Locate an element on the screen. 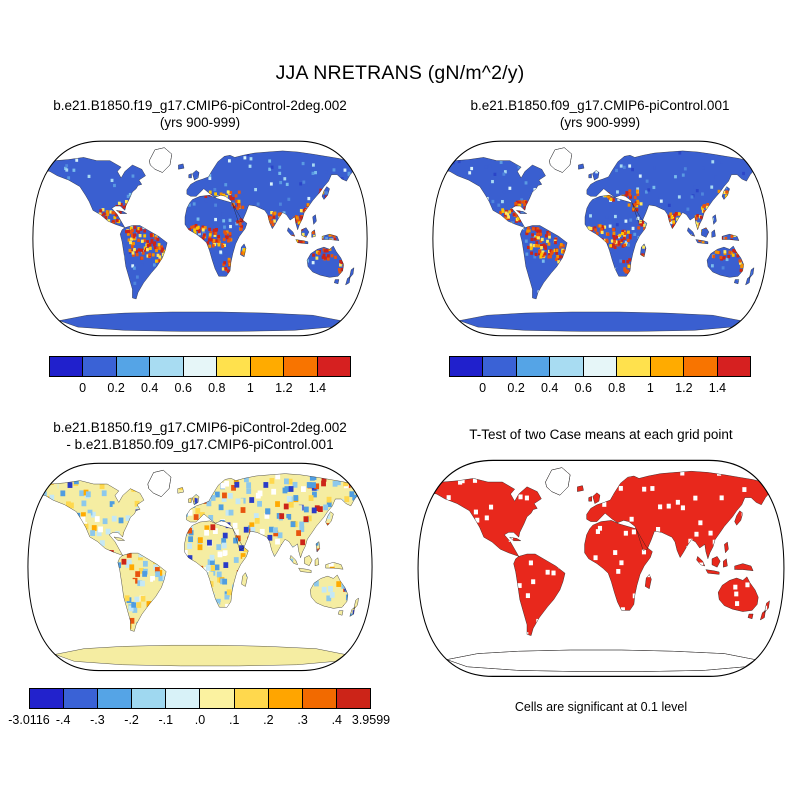  colorbar-tick-label: -3.0116 is located at coordinates (29, 720).